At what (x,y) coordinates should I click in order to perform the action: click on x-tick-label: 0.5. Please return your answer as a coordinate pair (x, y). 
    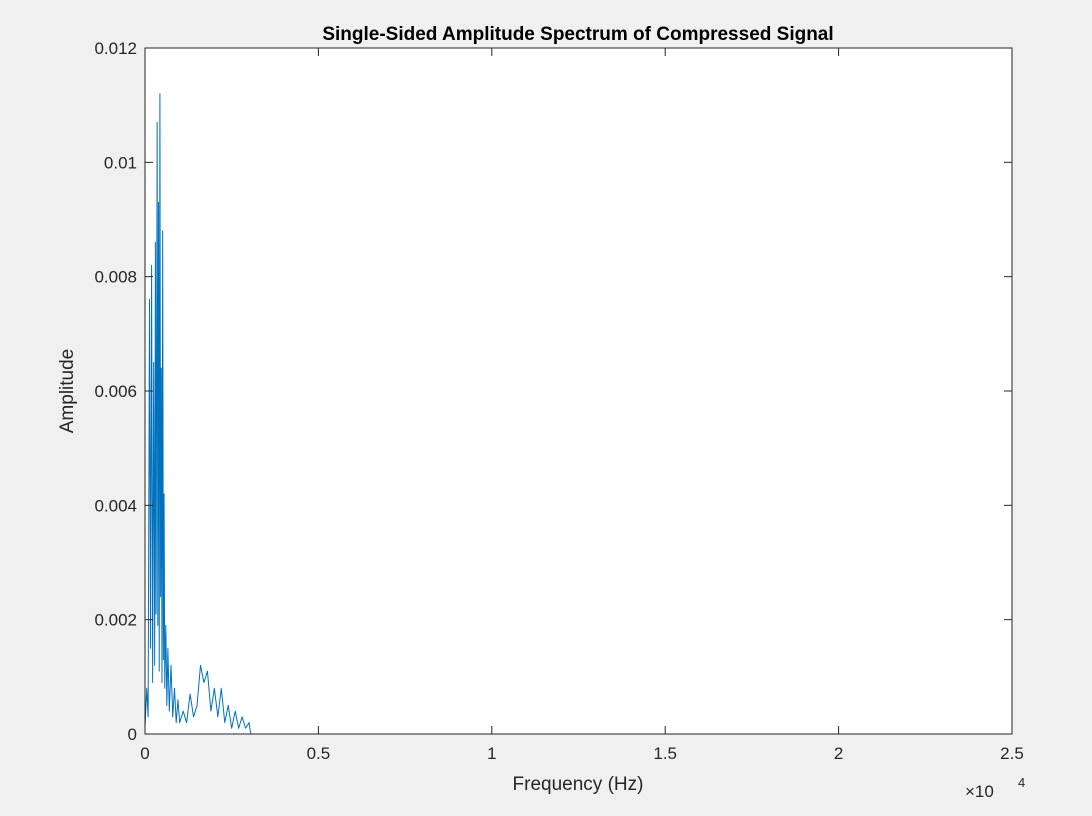
    Looking at the image, I should click on (319, 753).